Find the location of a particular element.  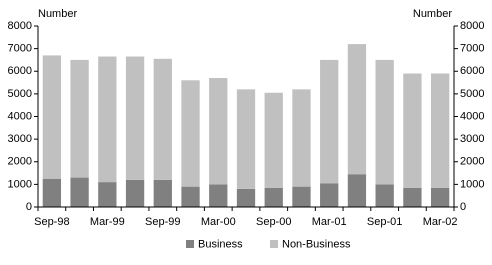

y2-tick-label: 5000 is located at coordinates (472, 94).